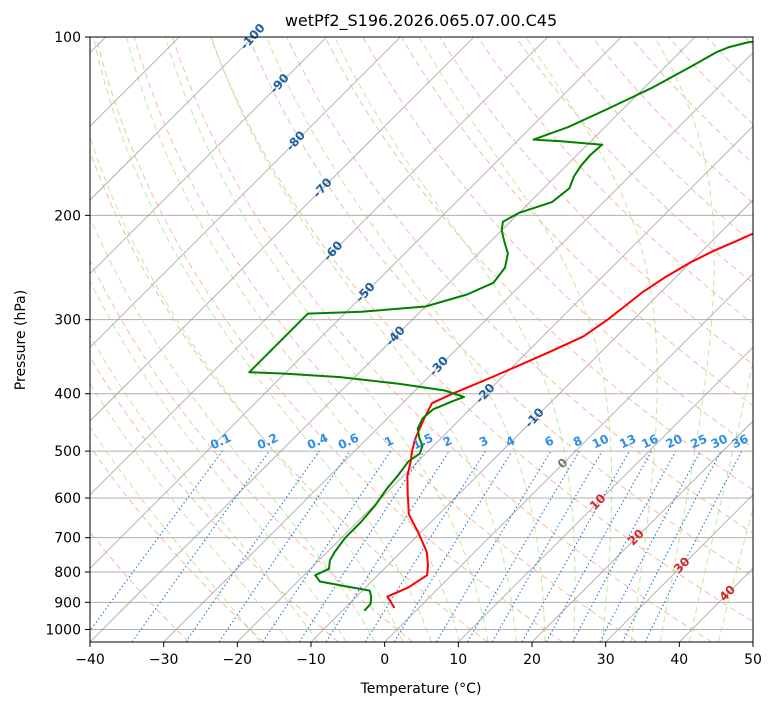 The width and height of the screenshot is (775, 708). I want to click on x-tick-label: −40, so click(90, 660).